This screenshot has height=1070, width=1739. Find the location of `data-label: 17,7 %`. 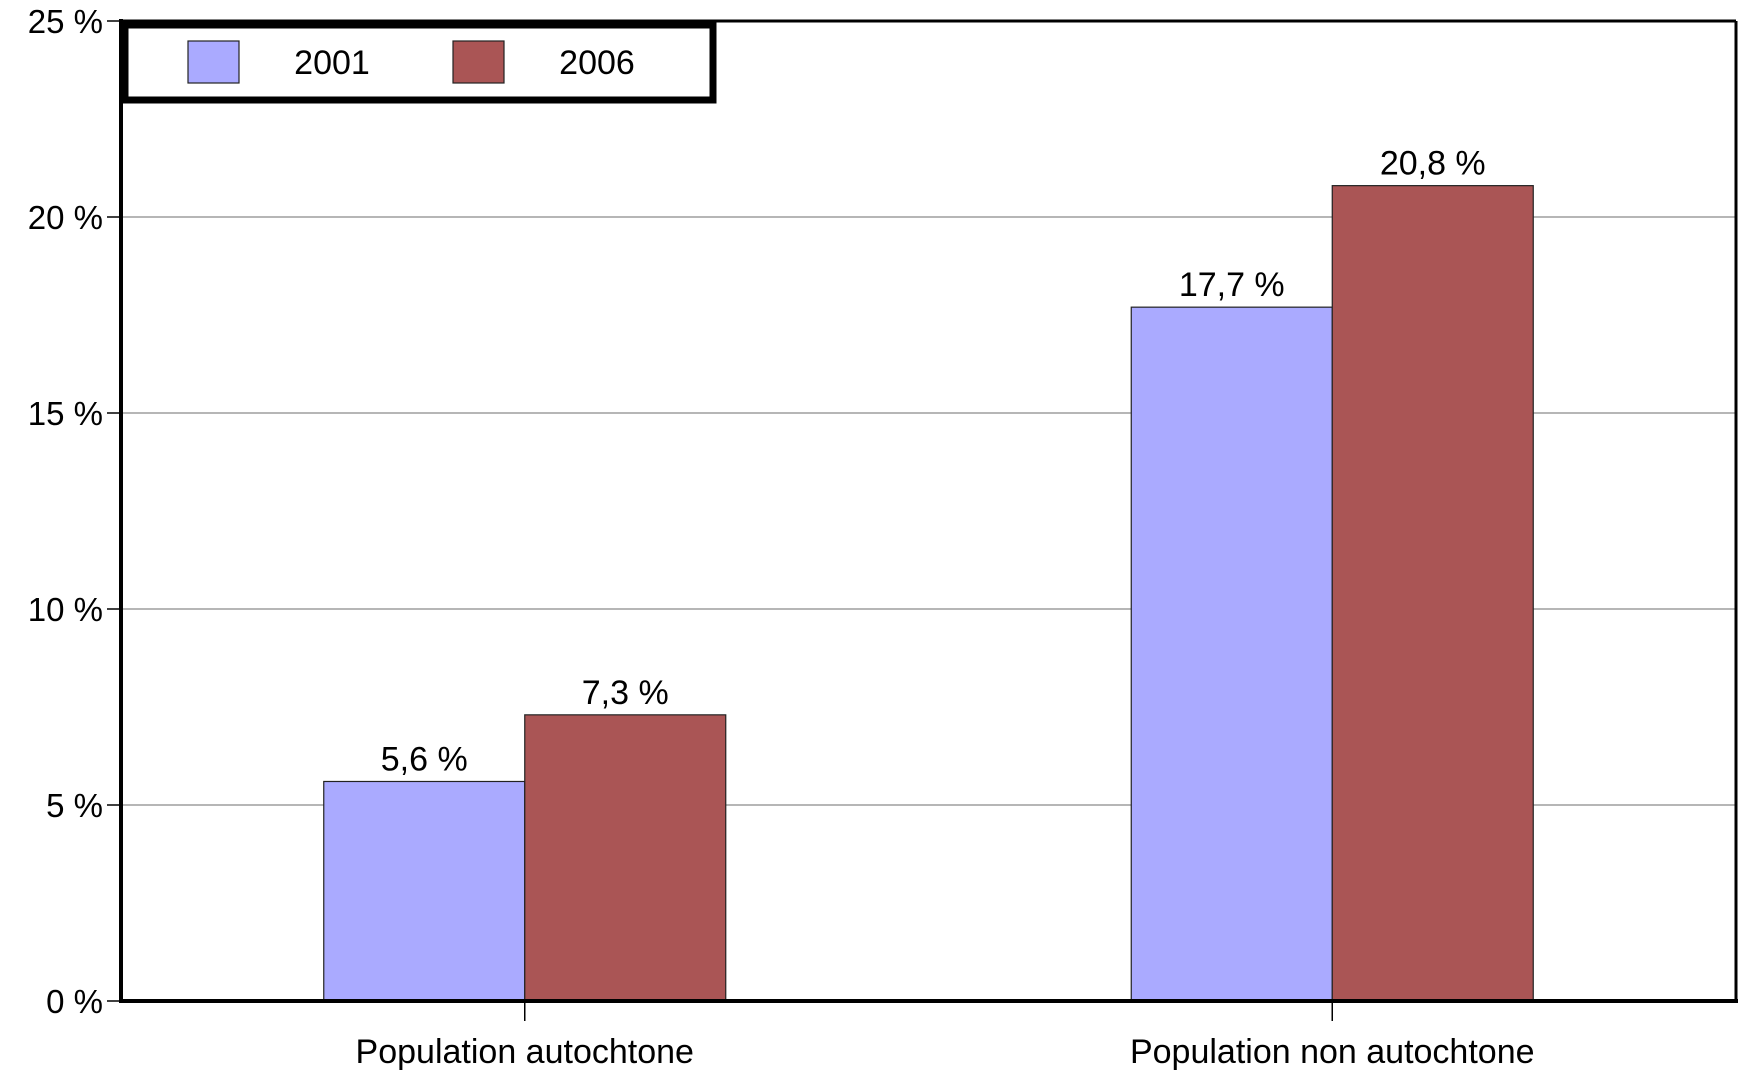

data-label: 17,7 % is located at coordinates (1232, 285).